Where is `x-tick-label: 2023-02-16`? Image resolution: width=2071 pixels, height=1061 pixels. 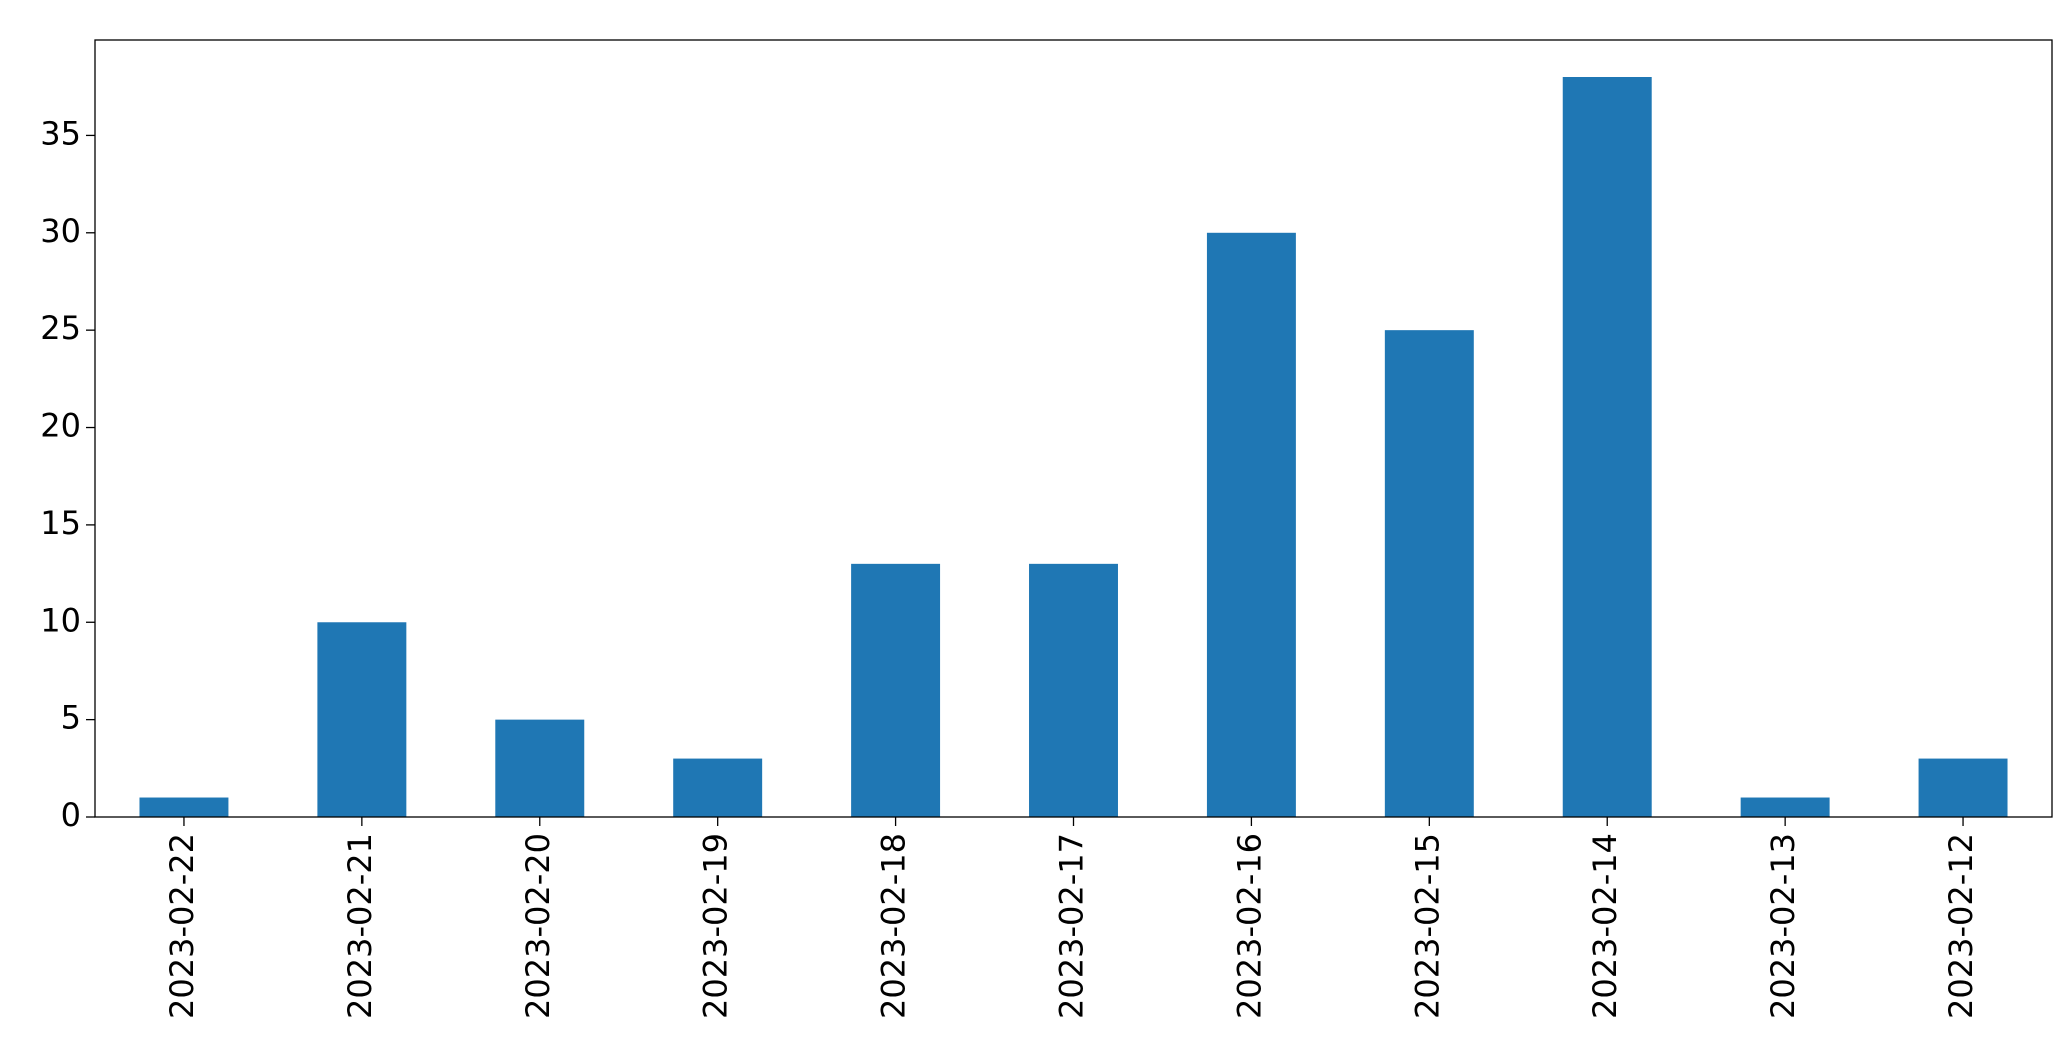
x-tick-label: 2023-02-16 is located at coordinates (1249, 926).